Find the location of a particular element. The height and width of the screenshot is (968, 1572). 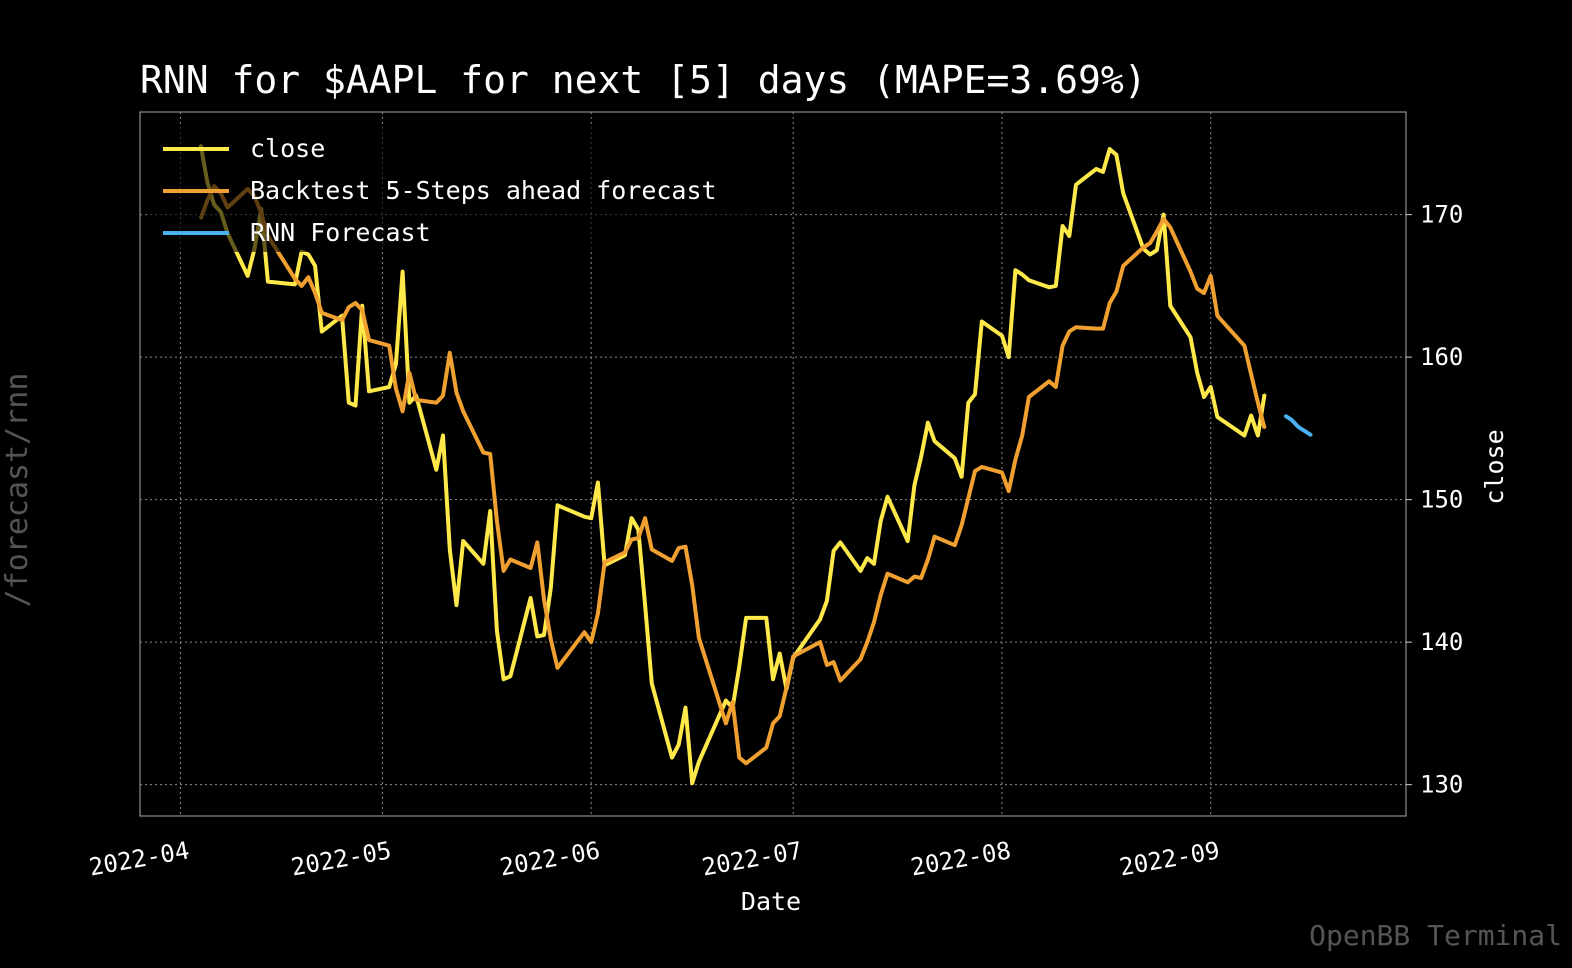

y-tick-label: 130 is located at coordinates (1441, 785).